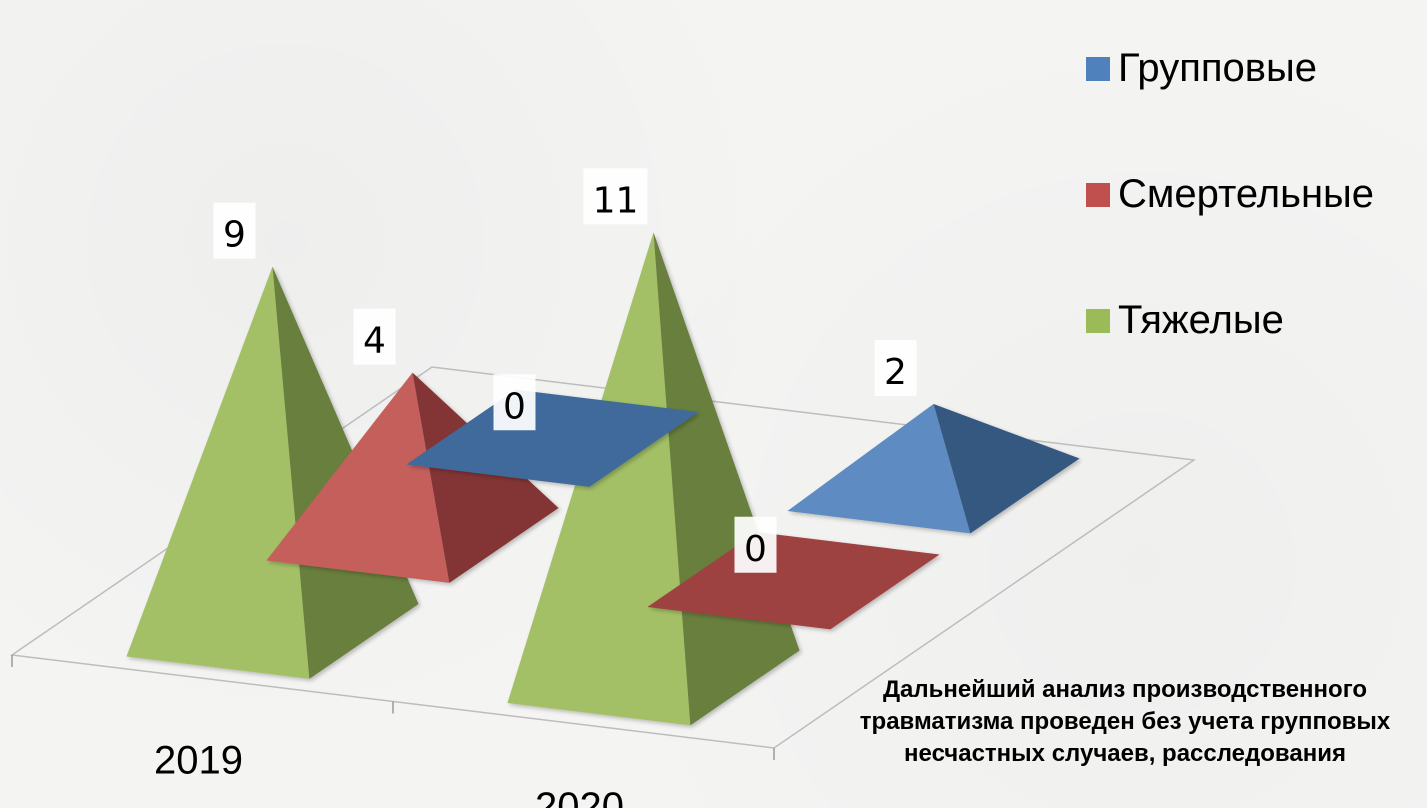  I want to click on data-label: 11, so click(616, 200).